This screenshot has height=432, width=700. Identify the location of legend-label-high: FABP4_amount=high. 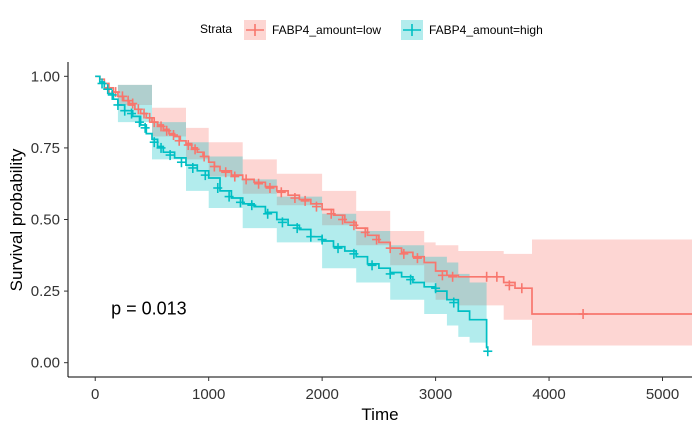
(486, 30).